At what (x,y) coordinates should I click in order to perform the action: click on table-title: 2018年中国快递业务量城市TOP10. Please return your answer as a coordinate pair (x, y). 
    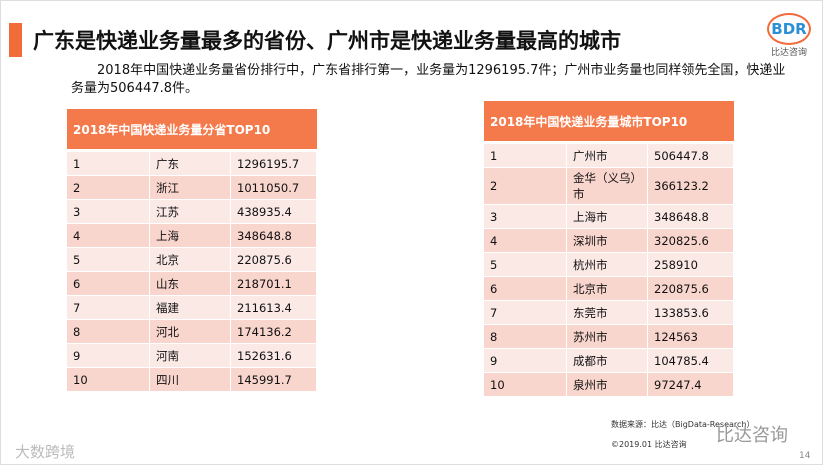
    Looking at the image, I should click on (609, 122).